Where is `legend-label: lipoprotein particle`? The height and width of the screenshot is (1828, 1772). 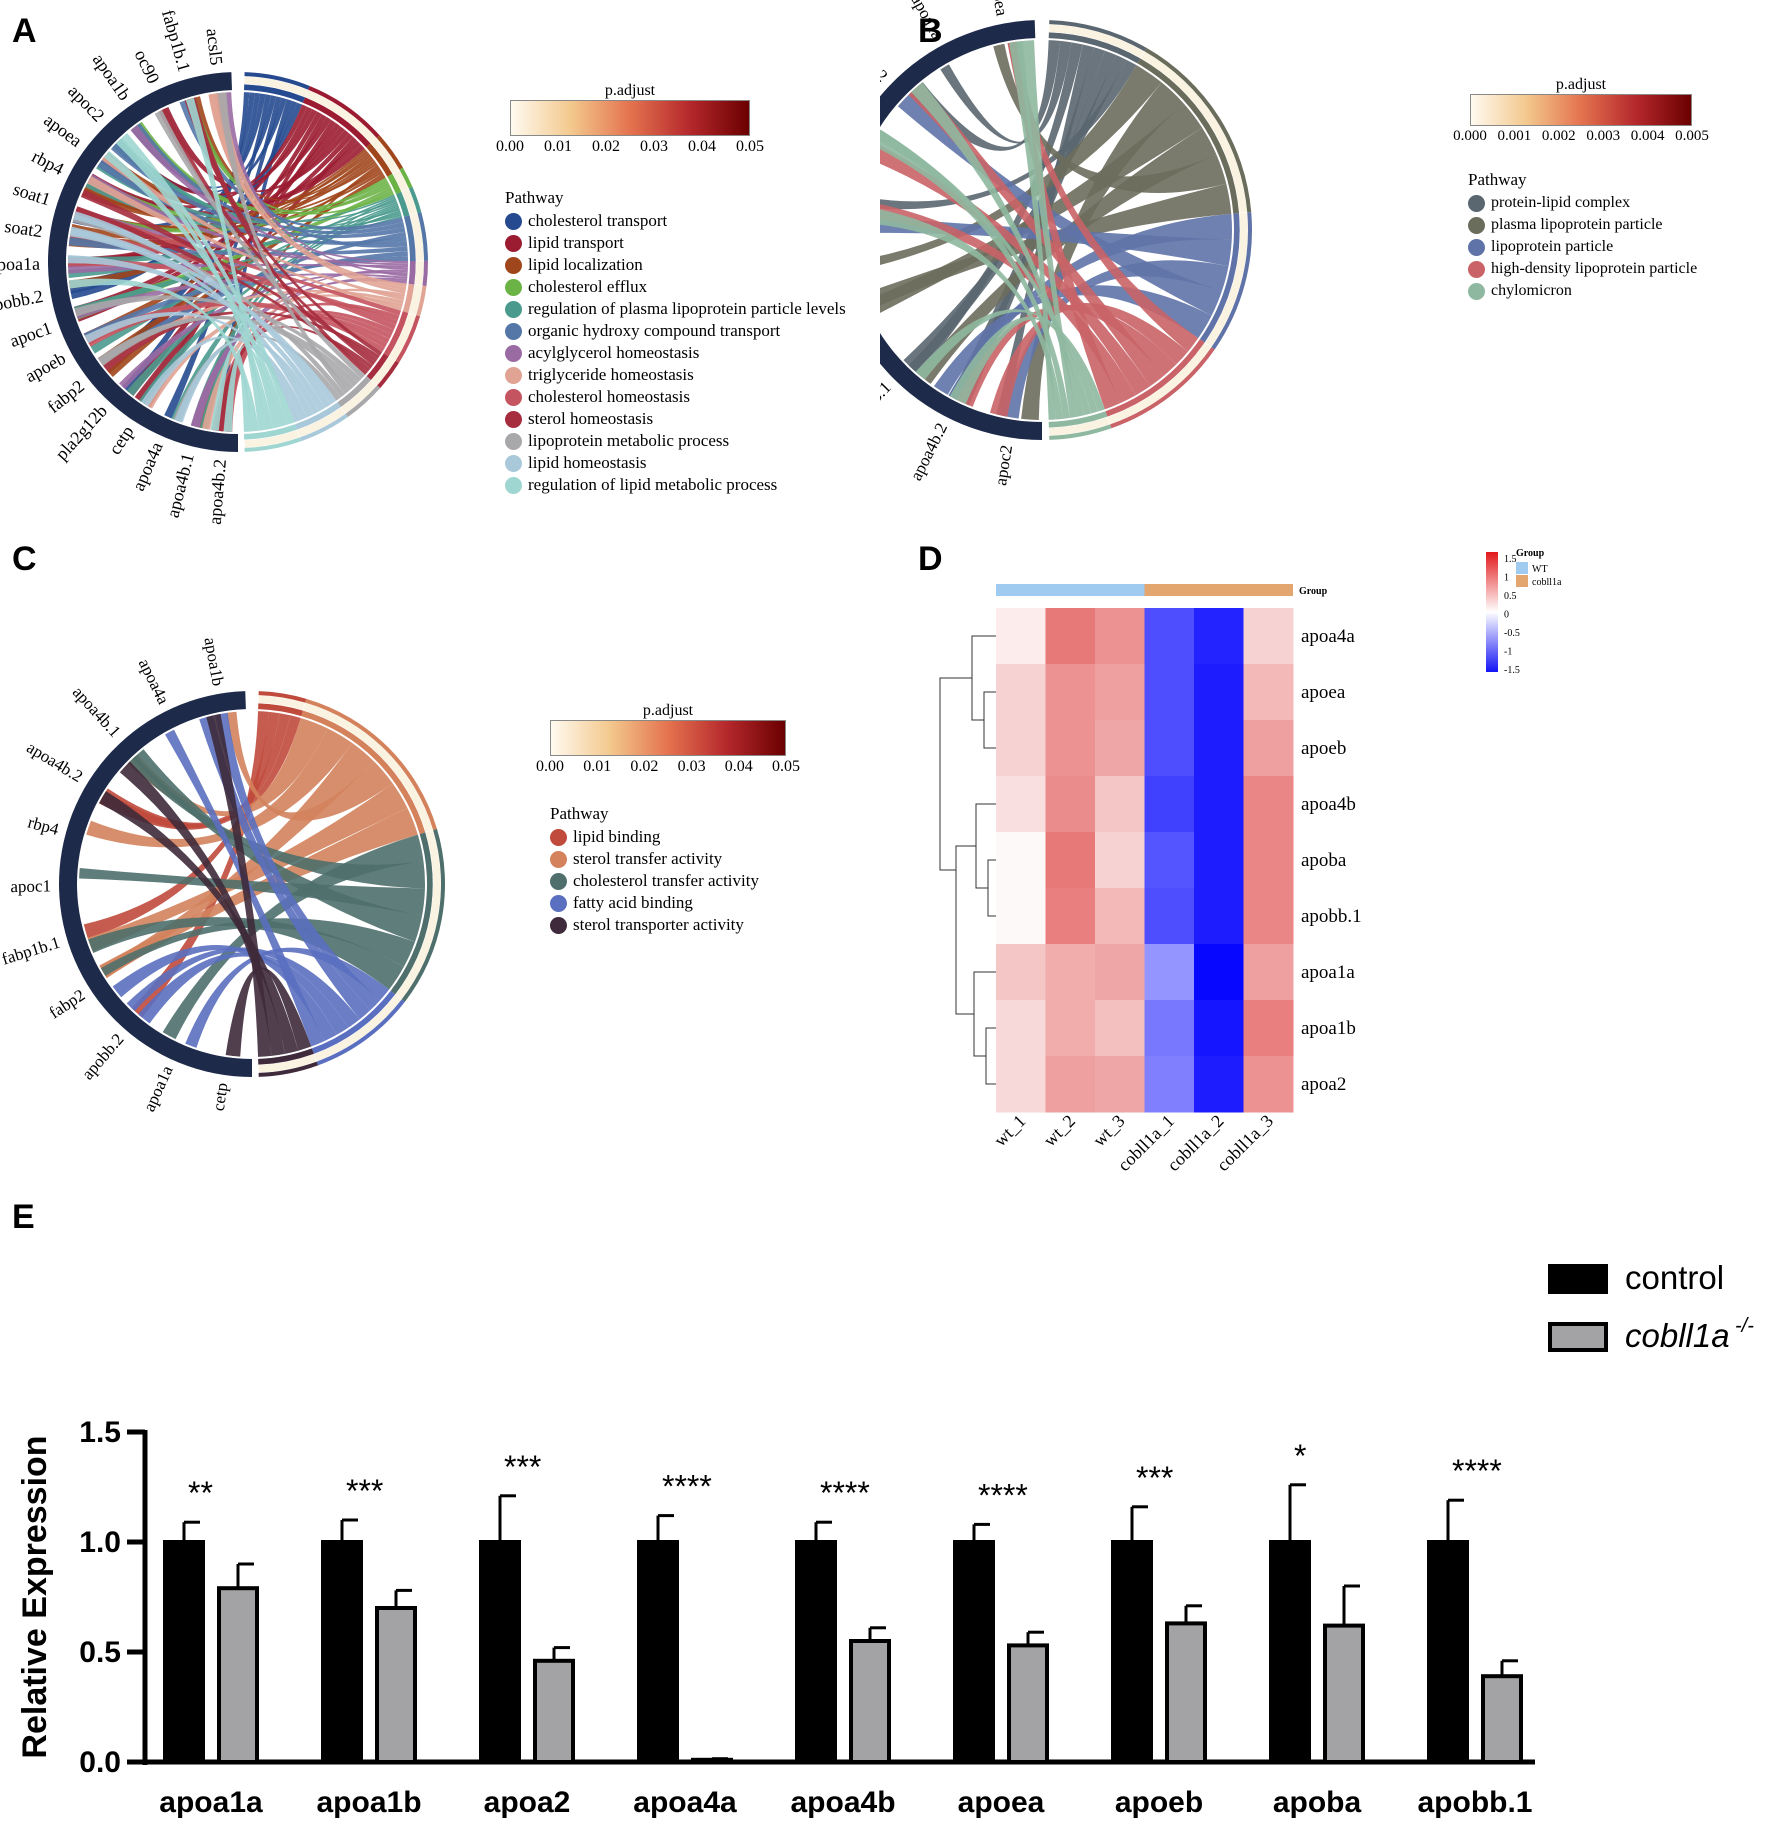
legend-label: lipoprotein particle is located at coordinates (1552, 246).